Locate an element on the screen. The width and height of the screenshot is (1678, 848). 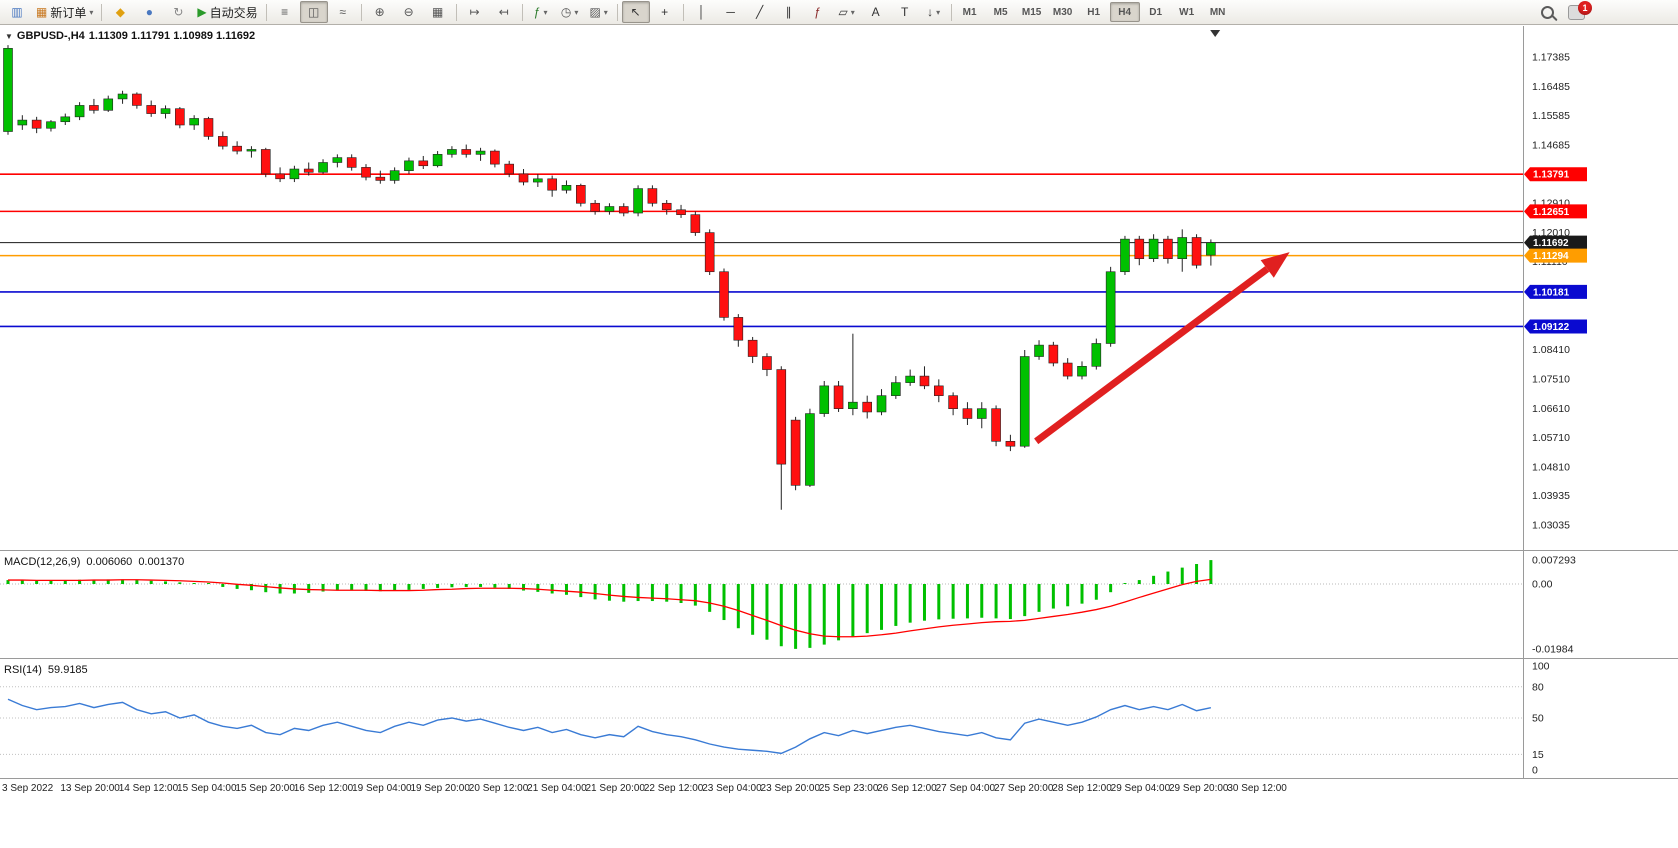
autotrading-button: ▶ 自动交易 is located at coordinates (227, 12).